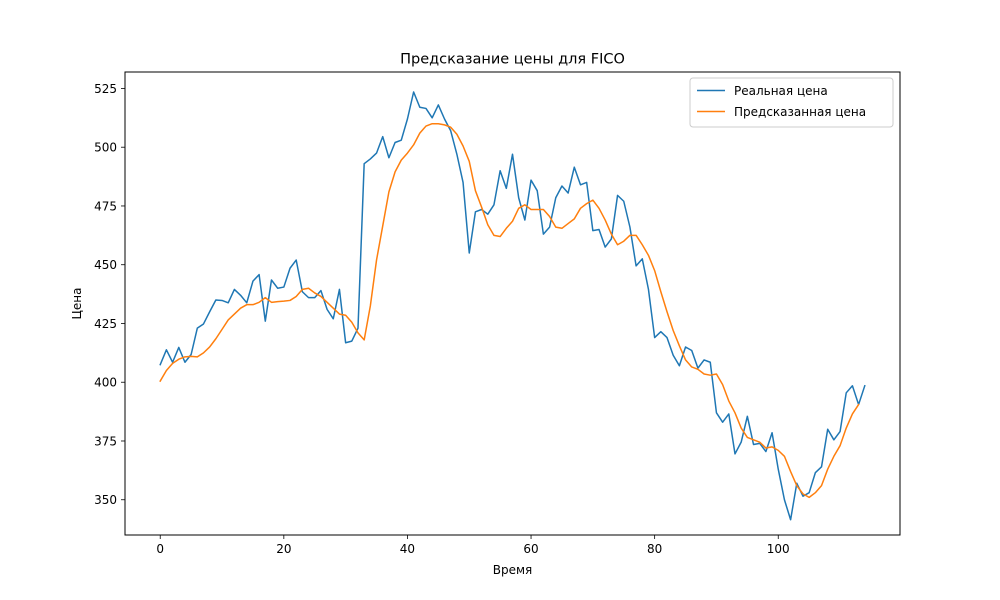  I want to click on x-tick-label: 60, so click(530, 549).